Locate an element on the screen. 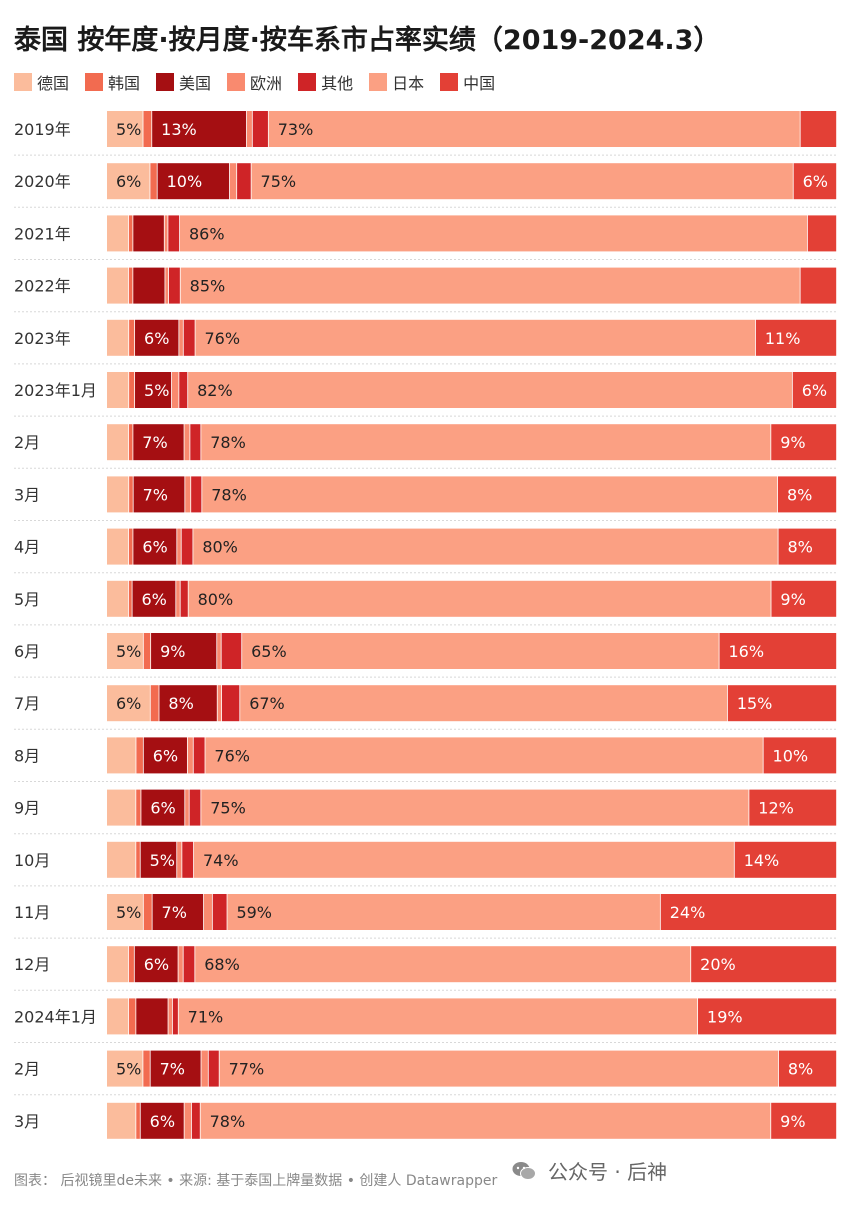 The height and width of the screenshot is (1205, 852). bar-row: 11月 5% 7% 59% 24% is located at coordinates (425, 916).